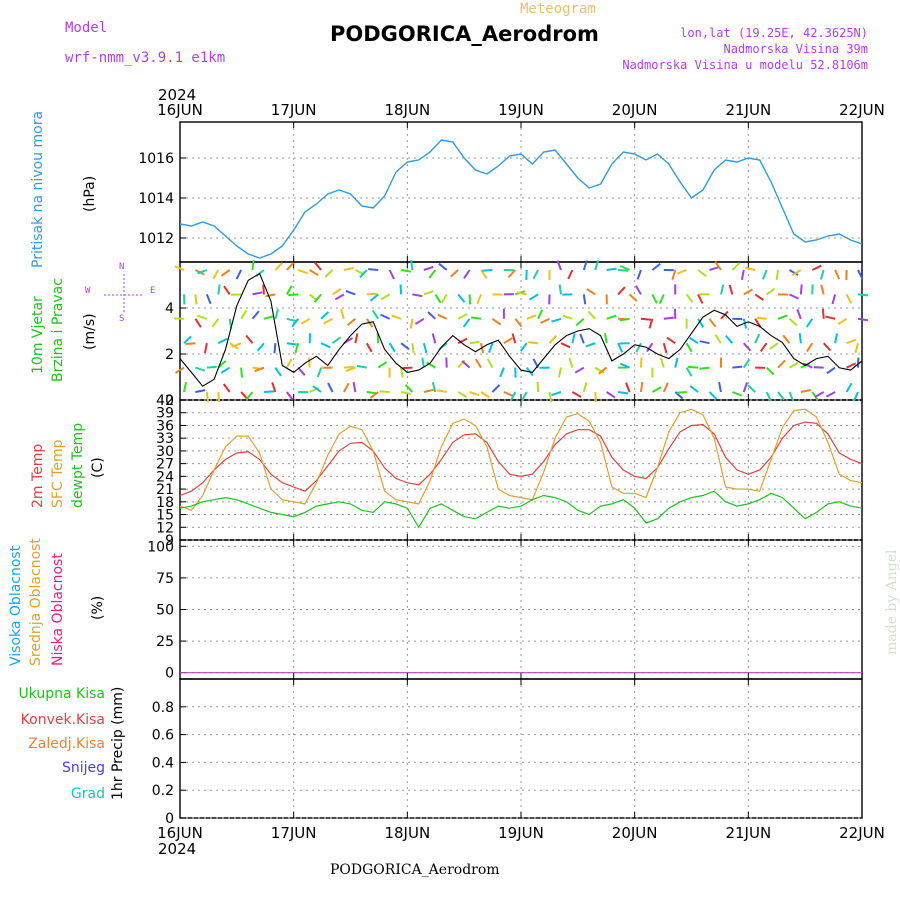 Image resolution: width=900 pixels, height=900 pixels. What do you see at coordinates (169, 674) in the screenshot?
I see `y-tick-label: 0` at bounding box center [169, 674].